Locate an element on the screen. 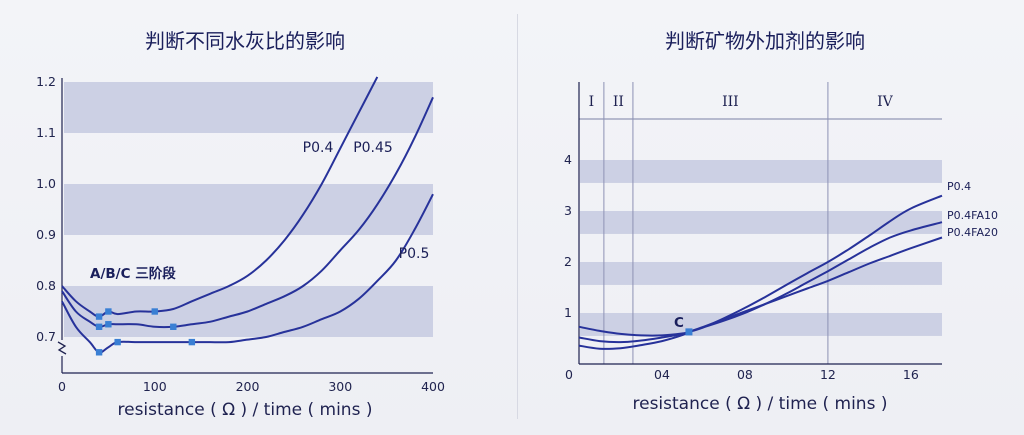 This screenshot has width=1024, height=435. phase-label: I is located at coordinates (592, 102).